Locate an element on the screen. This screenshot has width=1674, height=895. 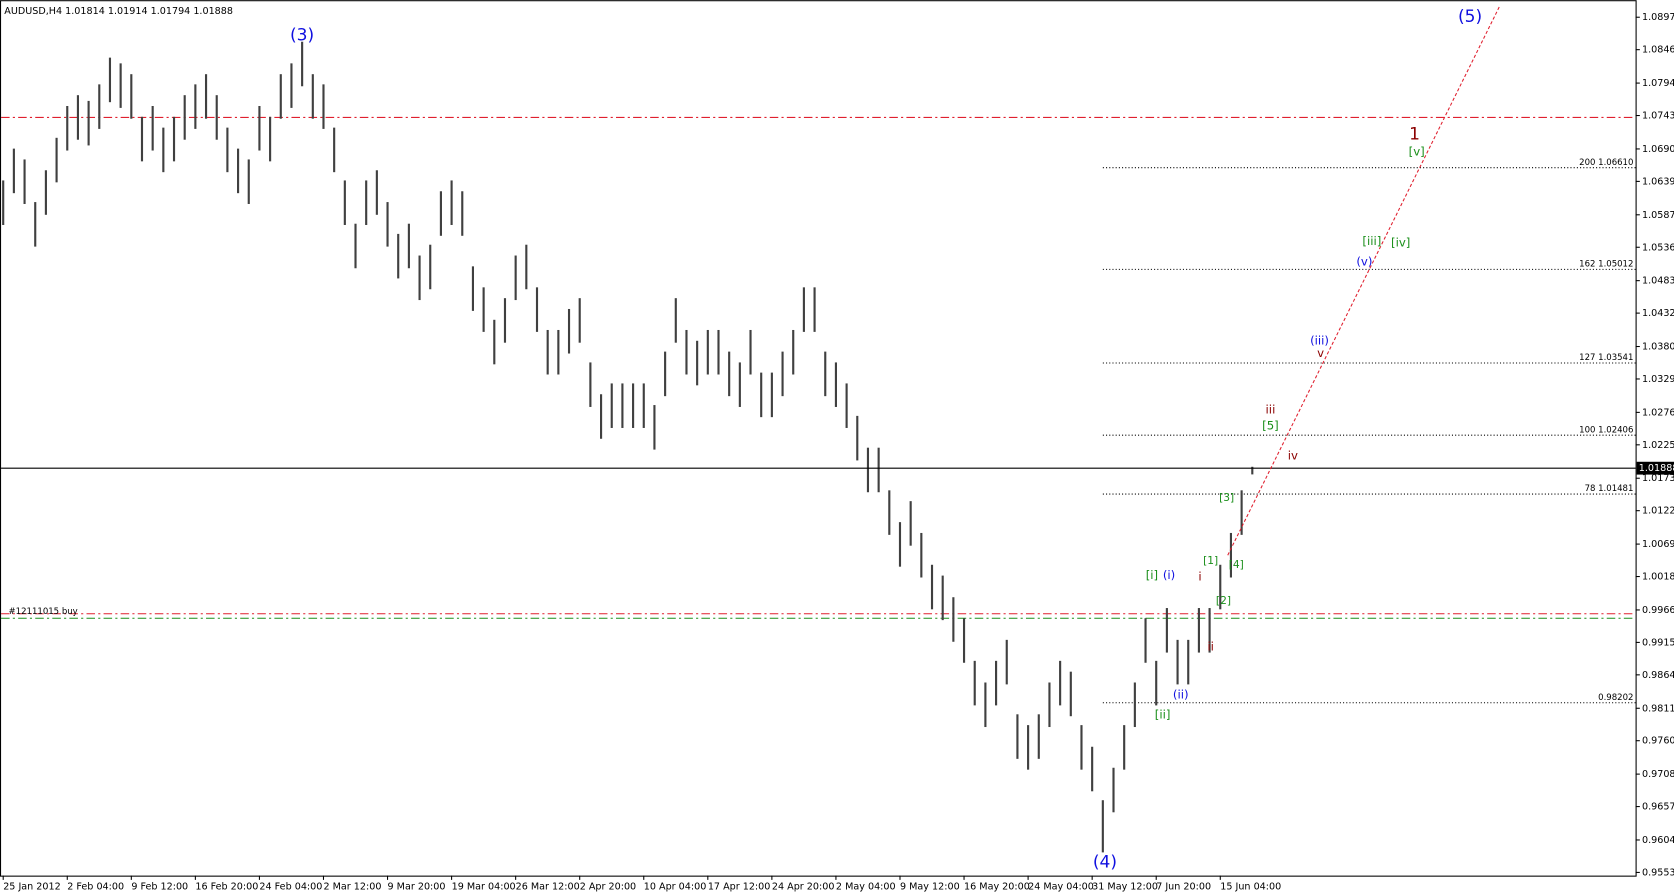
y-tick-label: 1.06905 is located at coordinates (1658, 149).